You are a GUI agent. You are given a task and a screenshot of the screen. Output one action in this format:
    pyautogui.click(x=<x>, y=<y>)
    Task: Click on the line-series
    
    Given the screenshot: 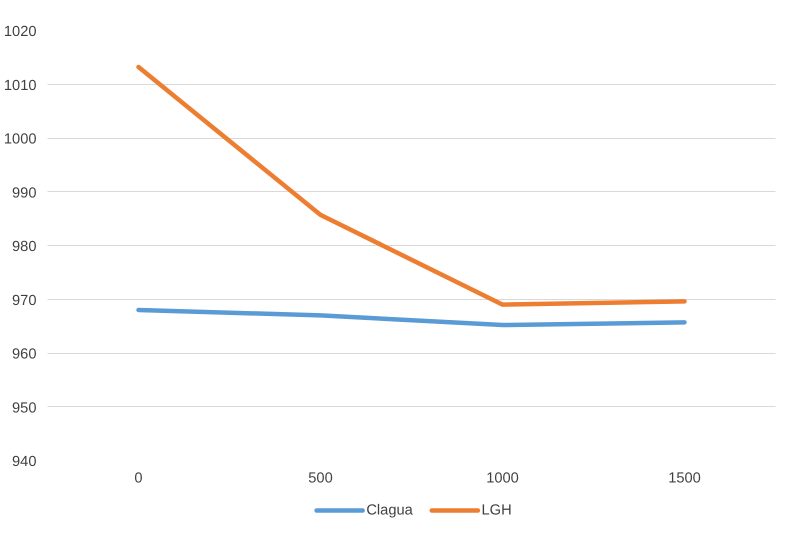 What is the action you would take?
    pyautogui.click(x=411, y=318)
    